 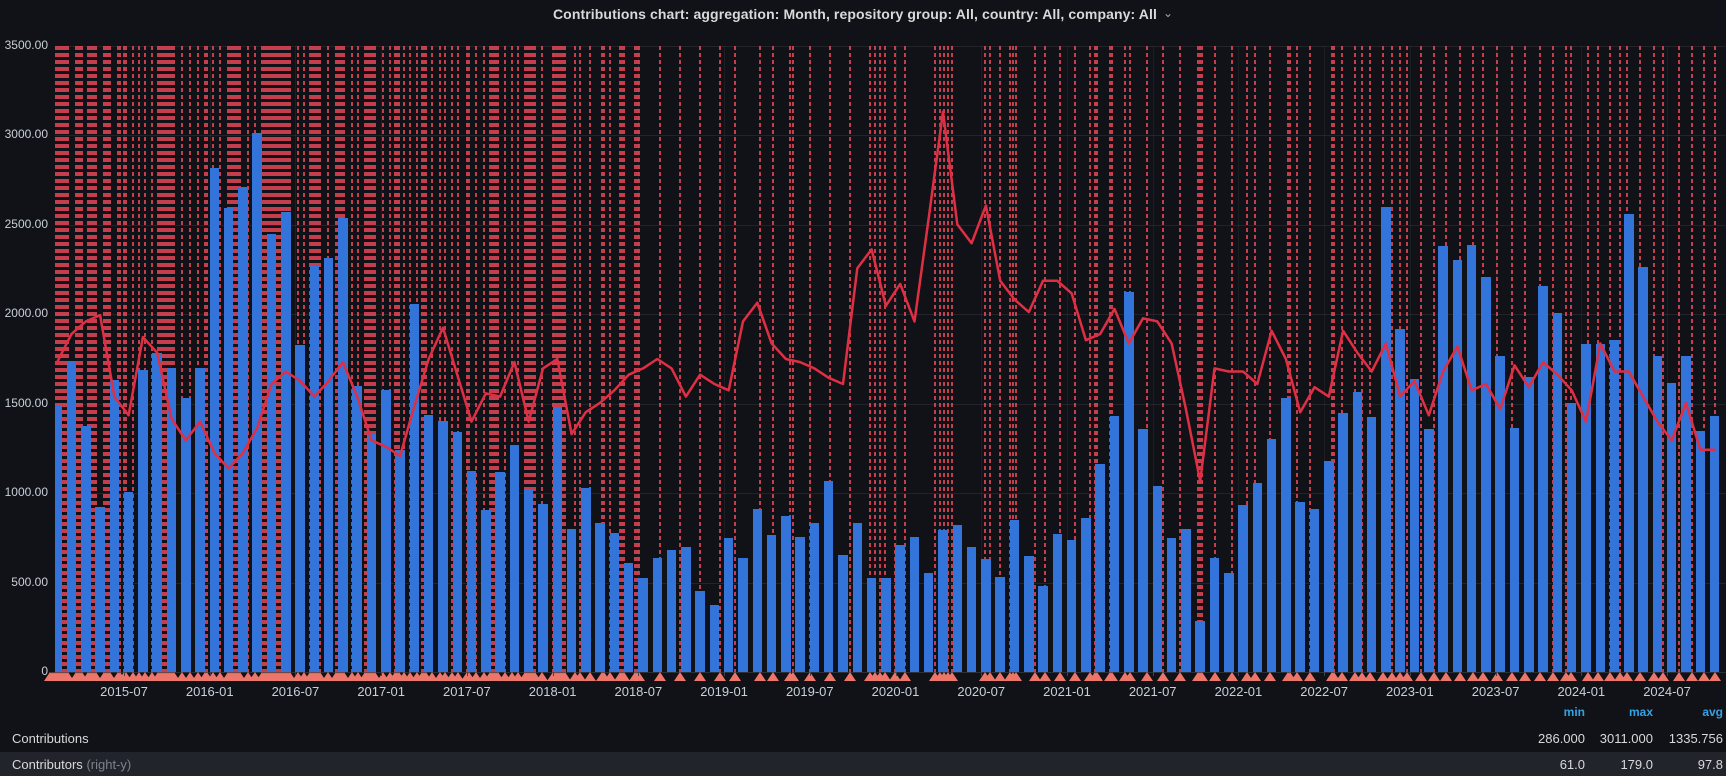 What do you see at coordinates (72, 764) in the screenshot?
I see `legend-series-contributors: Contributors (right-y)` at bounding box center [72, 764].